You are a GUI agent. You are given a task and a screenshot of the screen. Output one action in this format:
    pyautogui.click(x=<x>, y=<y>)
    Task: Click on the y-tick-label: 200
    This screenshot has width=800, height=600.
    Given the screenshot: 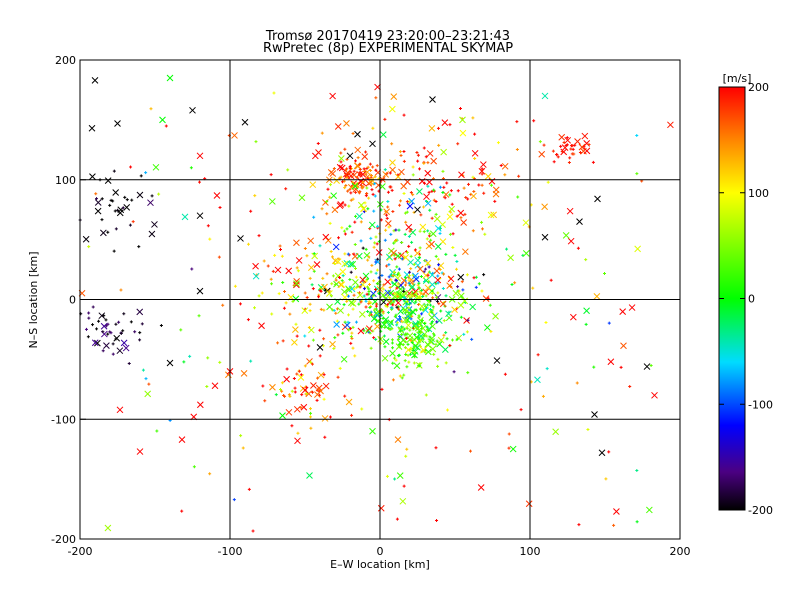 What is the action you would take?
    pyautogui.click(x=65, y=60)
    